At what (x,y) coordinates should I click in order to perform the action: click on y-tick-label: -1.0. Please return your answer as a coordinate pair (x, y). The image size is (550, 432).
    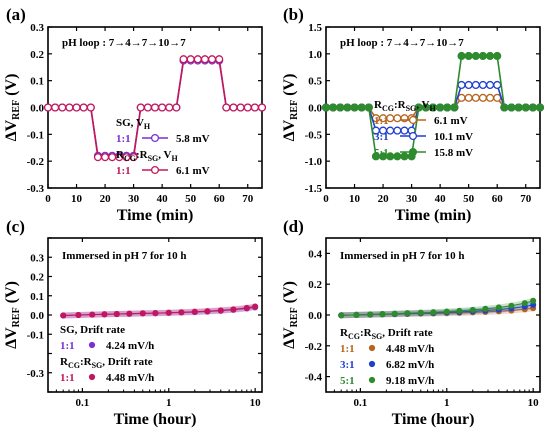
    Looking at the image, I should click on (314, 162).